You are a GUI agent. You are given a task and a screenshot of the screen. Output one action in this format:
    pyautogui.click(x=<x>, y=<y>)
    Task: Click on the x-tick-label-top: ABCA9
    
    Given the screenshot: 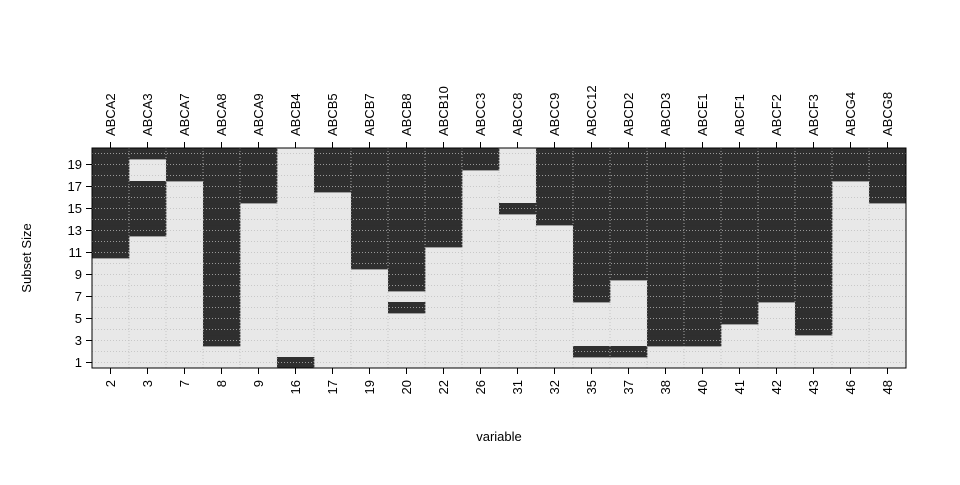 What is the action you would take?
    pyautogui.click(x=258, y=114)
    